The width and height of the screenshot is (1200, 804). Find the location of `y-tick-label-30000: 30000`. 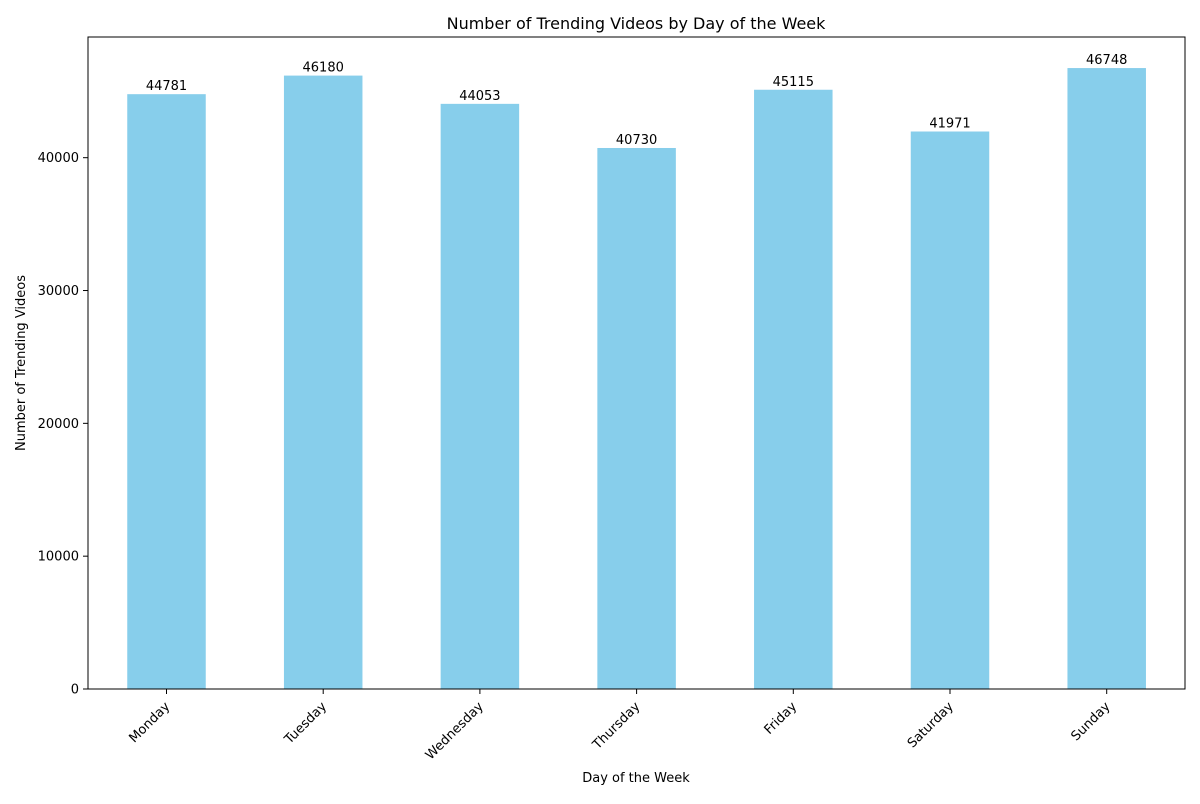

y-tick-label-30000: 30000 is located at coordinates (58, 291).